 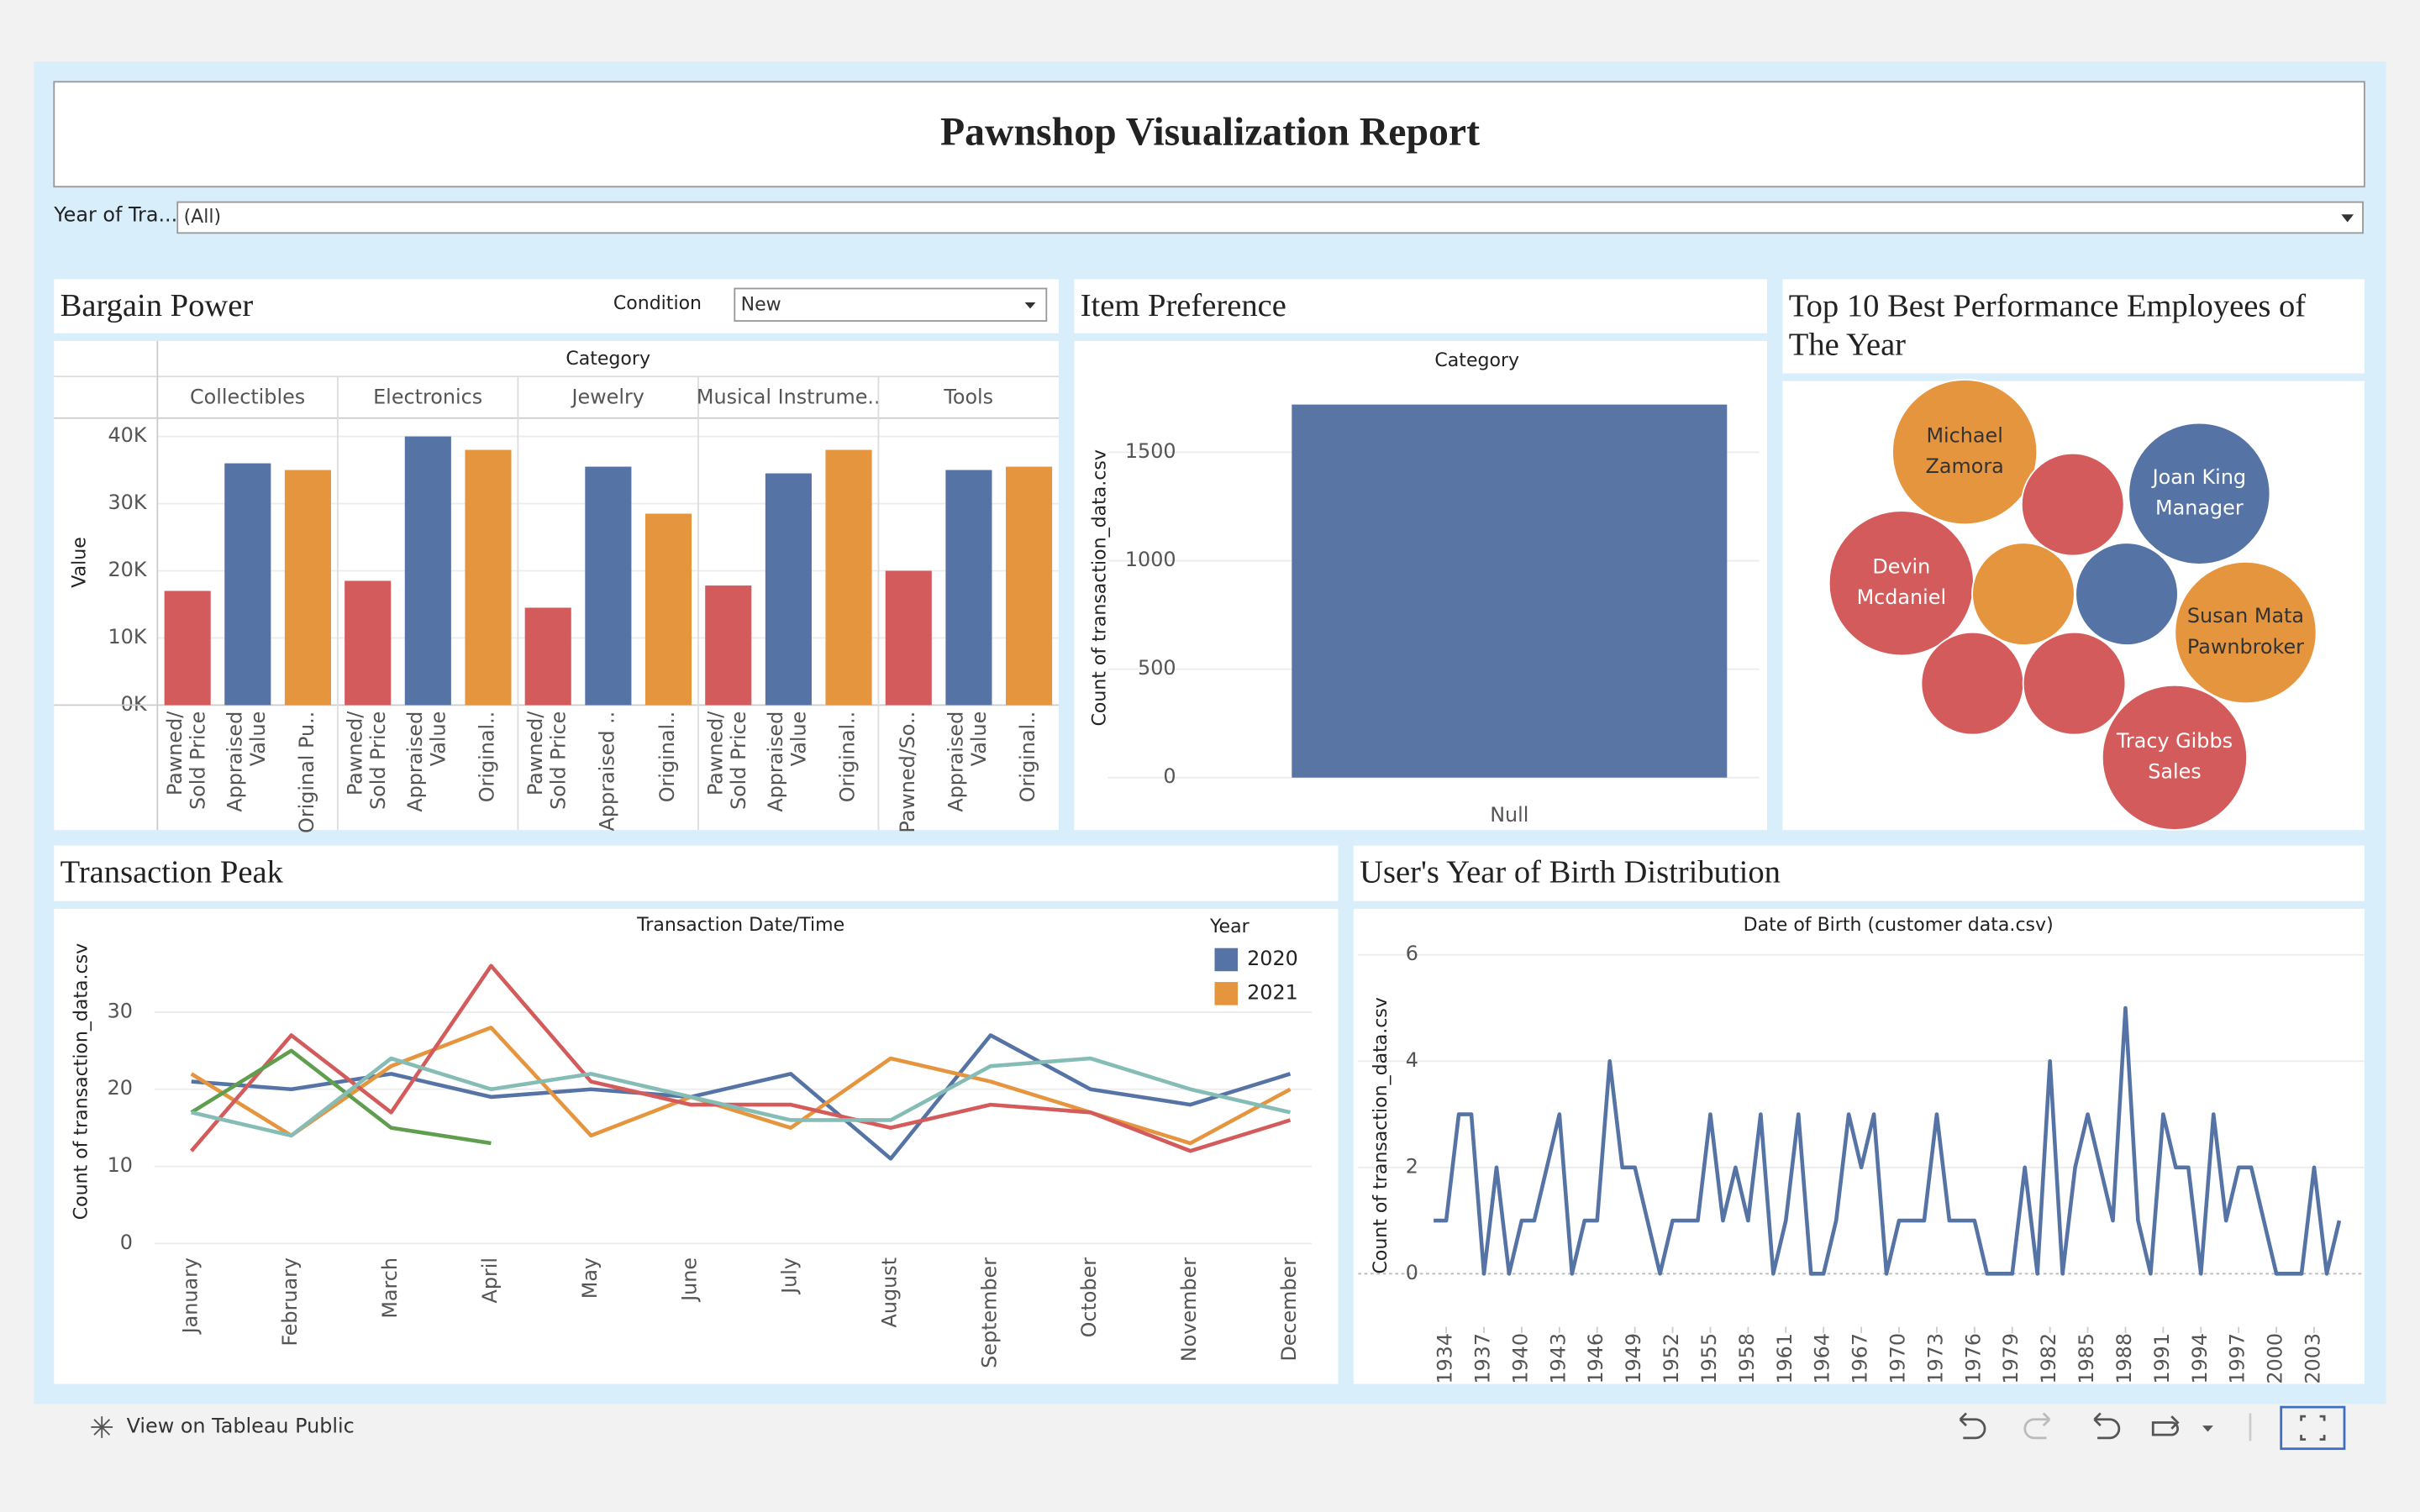 What do you see at coordinates (2245, 647) in the screenshot?
I see `bubble-label: Pawnbroker` at bounding box center [2245, 647].